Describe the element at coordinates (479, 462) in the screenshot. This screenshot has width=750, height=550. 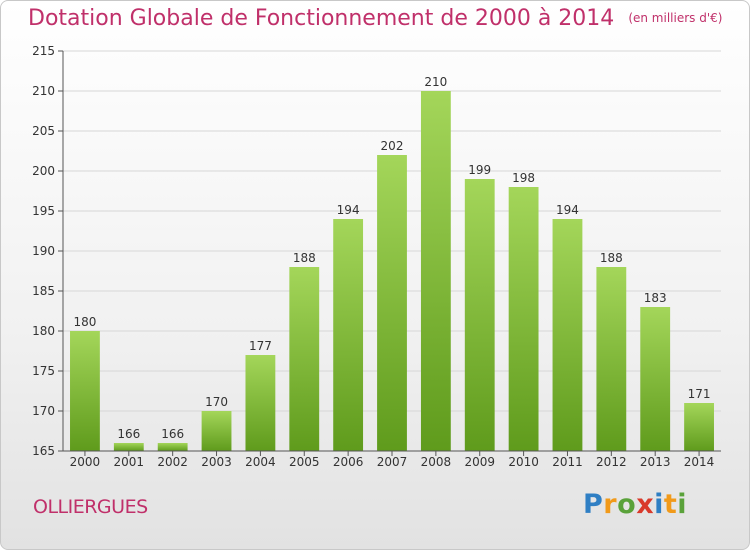
I see `x-tick-label: 2009` at that location.